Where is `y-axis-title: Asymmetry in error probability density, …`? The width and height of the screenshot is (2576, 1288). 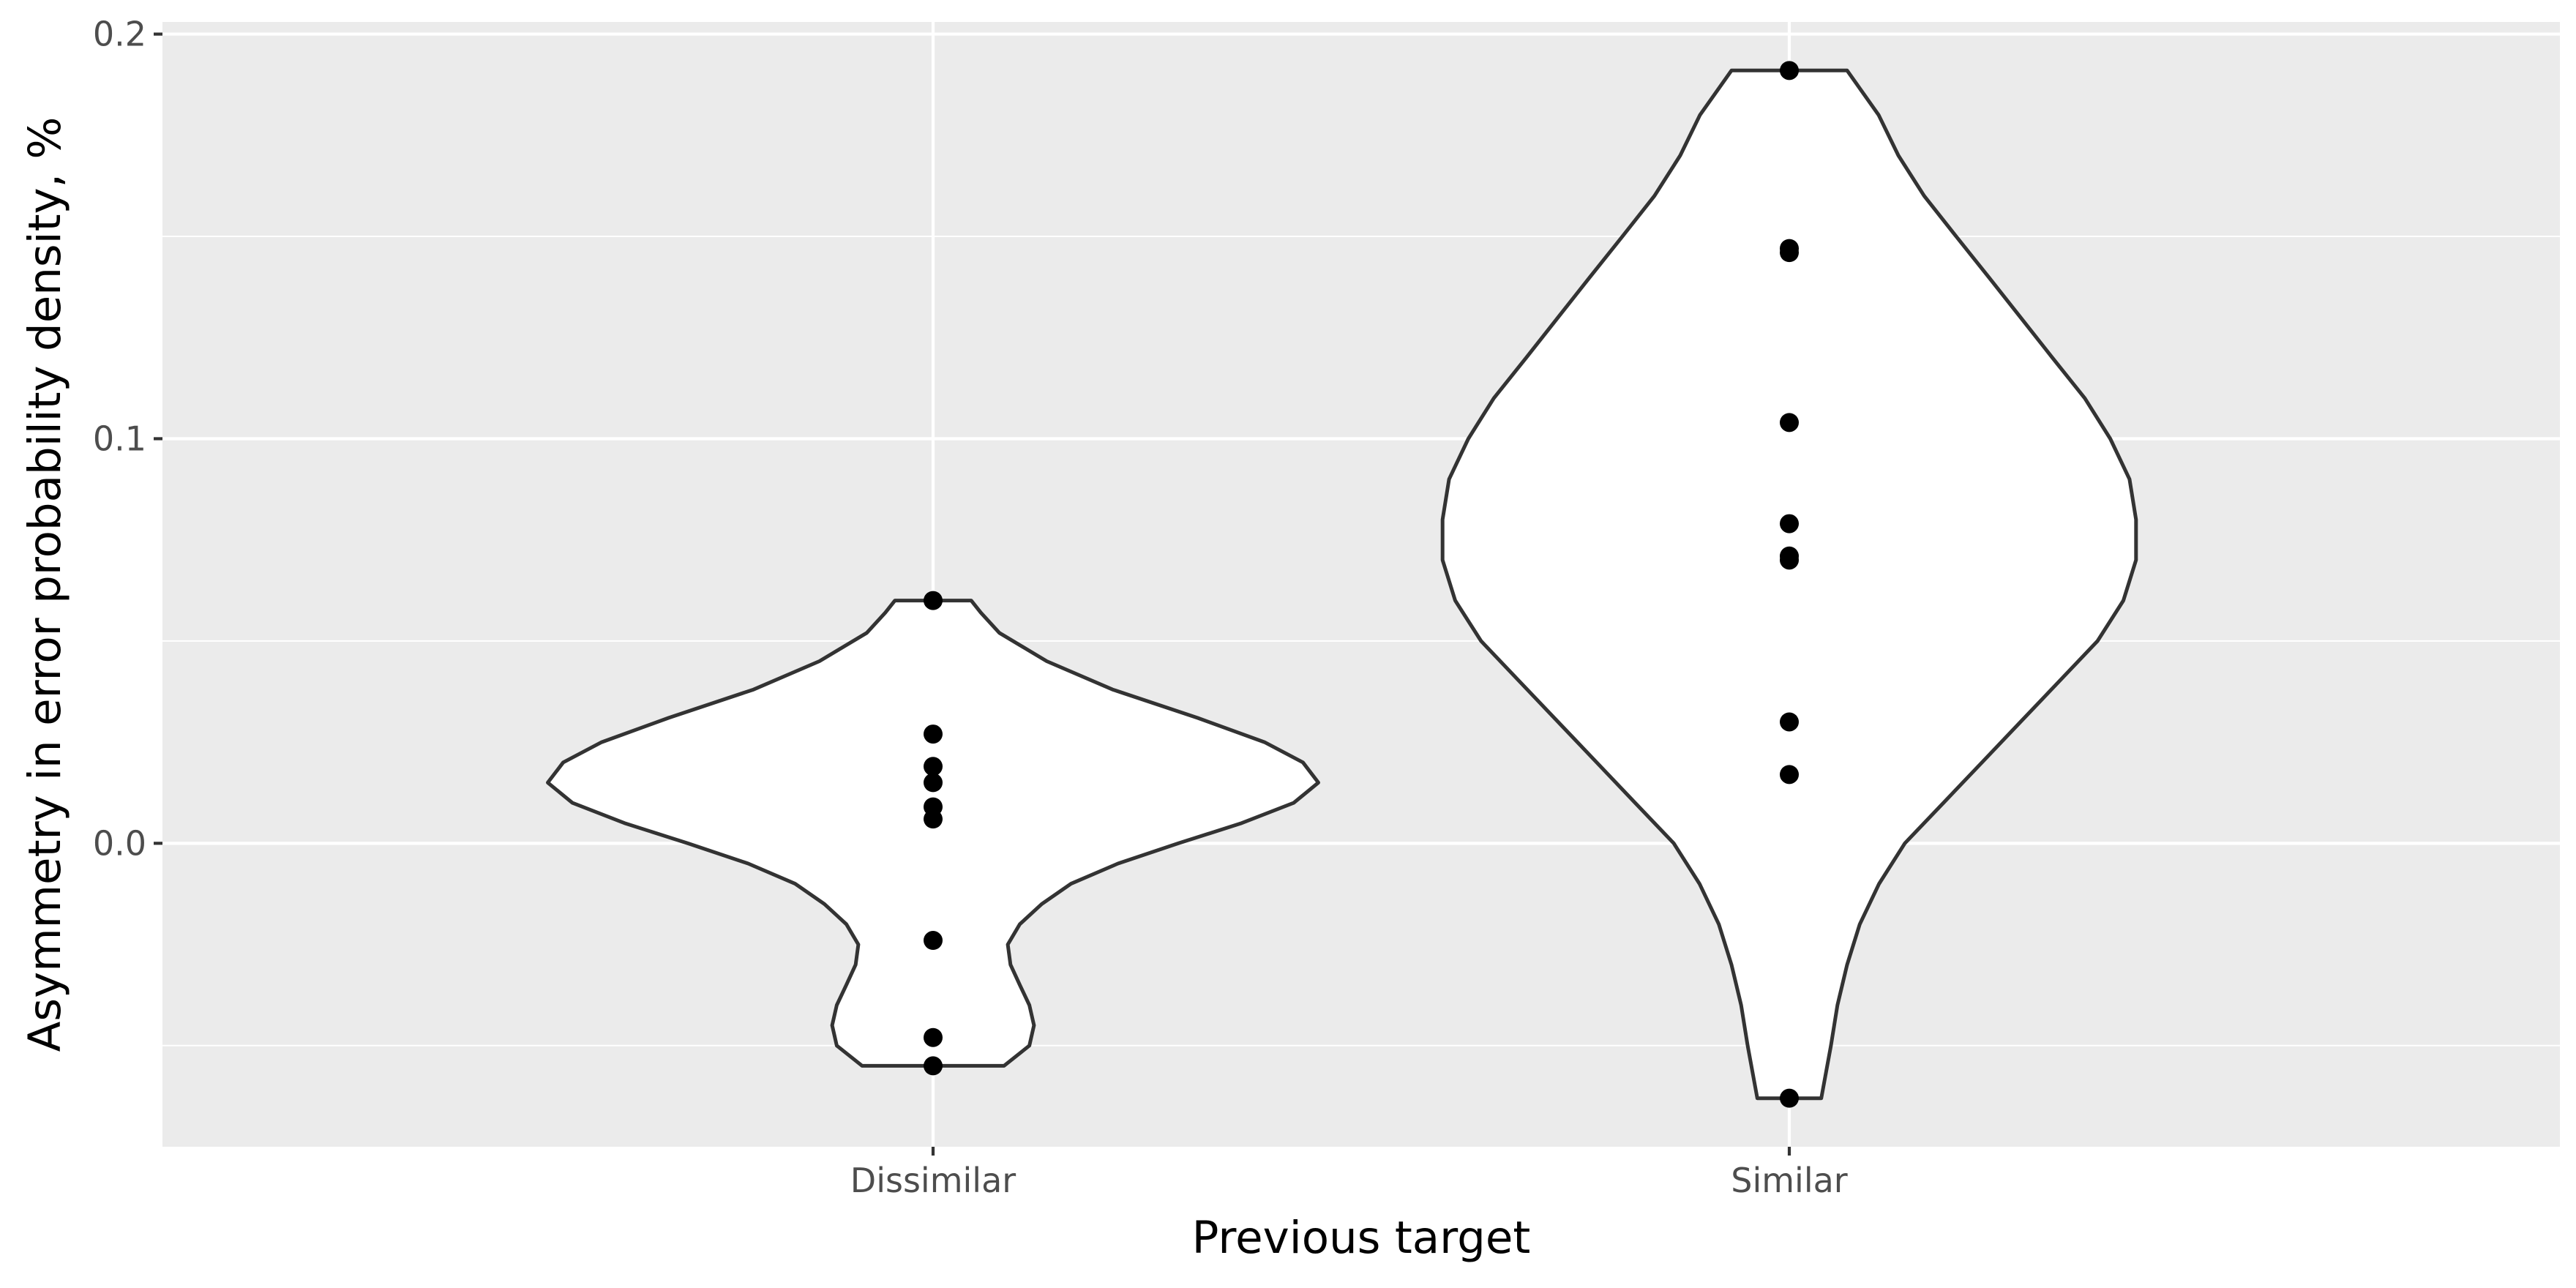
y-axis-title: Asymmetry in error probability density, … is located at coordinates (45, 584).